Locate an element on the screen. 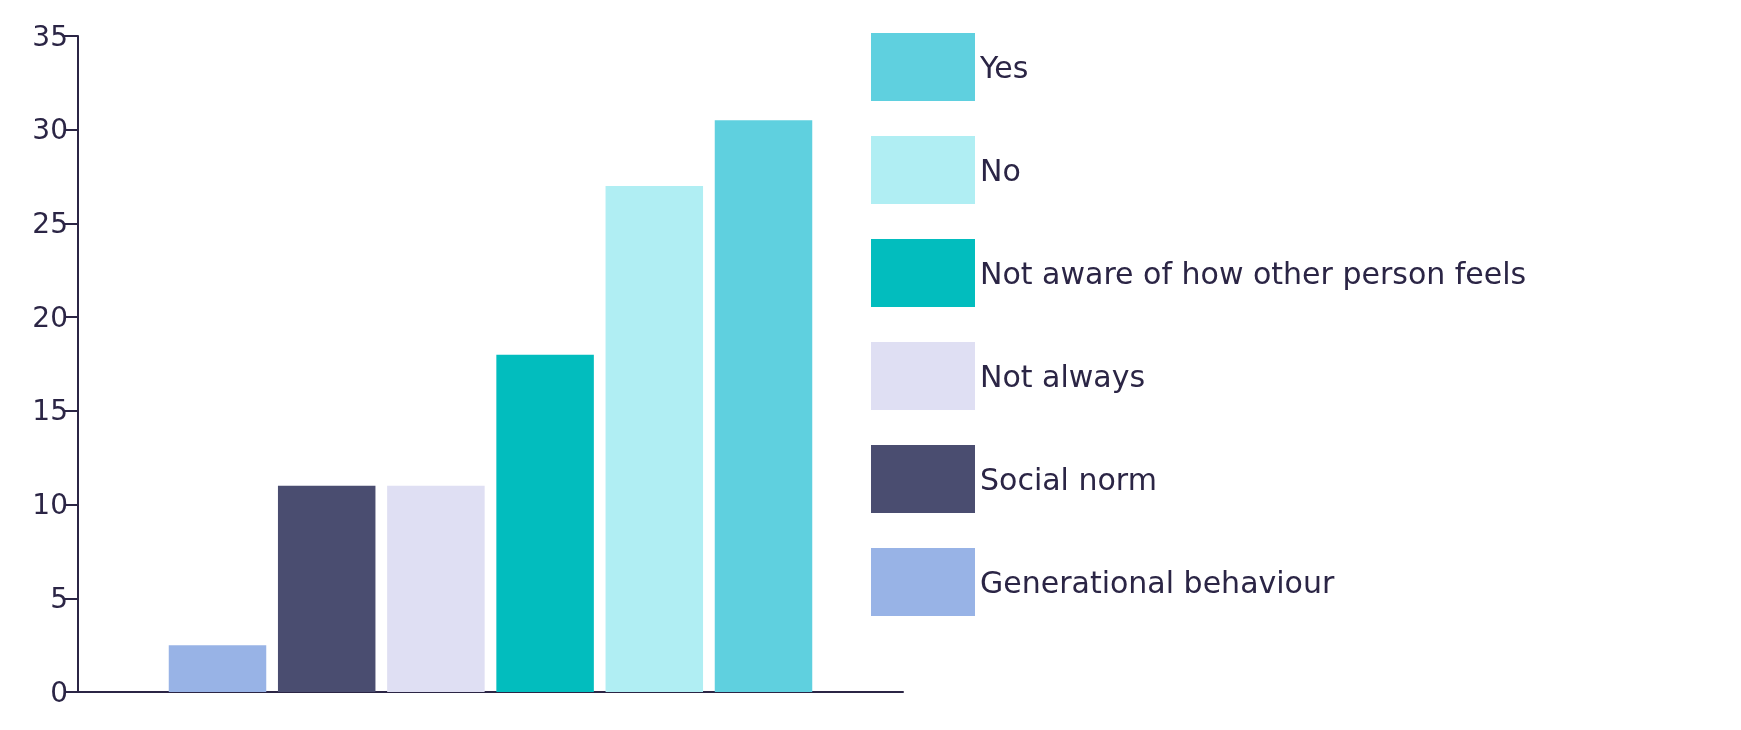 Image resolution: width=1741 pixels, height=730 pixels. y-tick-label: 30 is located at coordinates (50, 130).